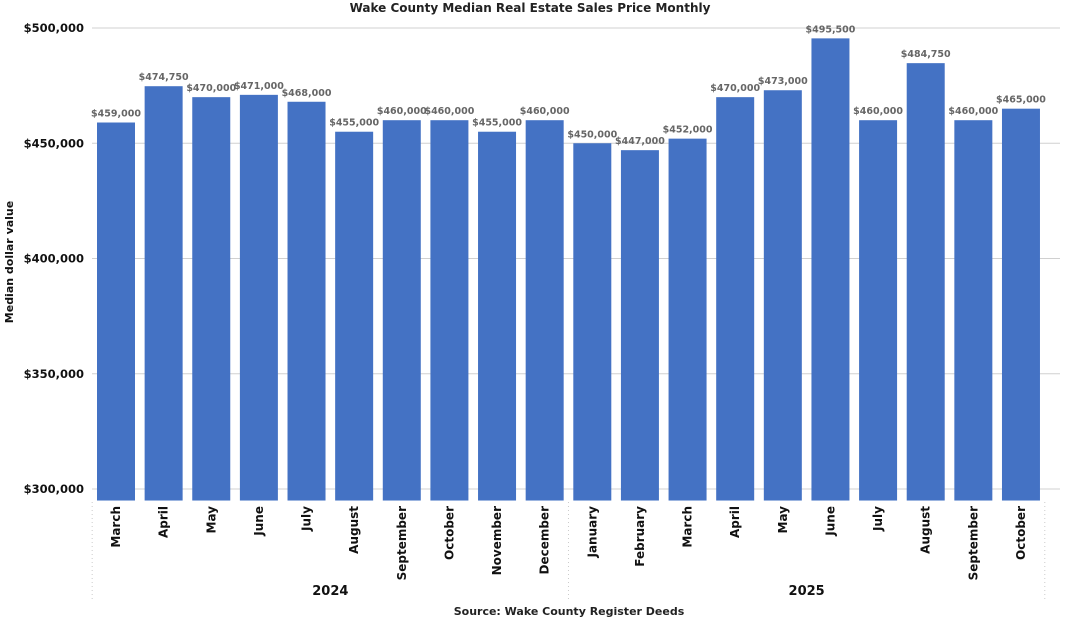 This screenshot has height=619, width=1078. I want to click on data-label: $473,000, so click(783, 81).